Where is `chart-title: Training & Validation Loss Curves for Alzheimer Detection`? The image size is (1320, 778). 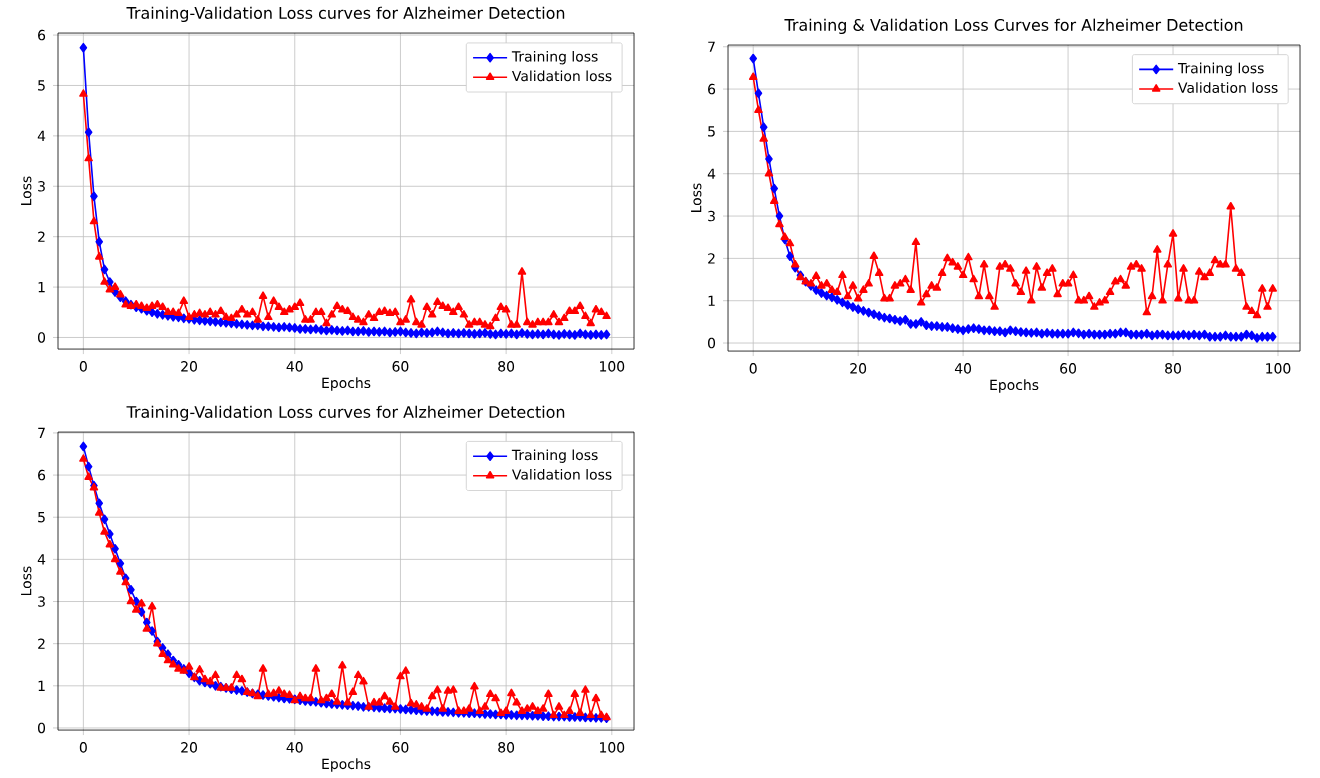 chart-title: Training & Validation Loss Curves for Alzheimer Detection is located at coordinates (1013, 26).